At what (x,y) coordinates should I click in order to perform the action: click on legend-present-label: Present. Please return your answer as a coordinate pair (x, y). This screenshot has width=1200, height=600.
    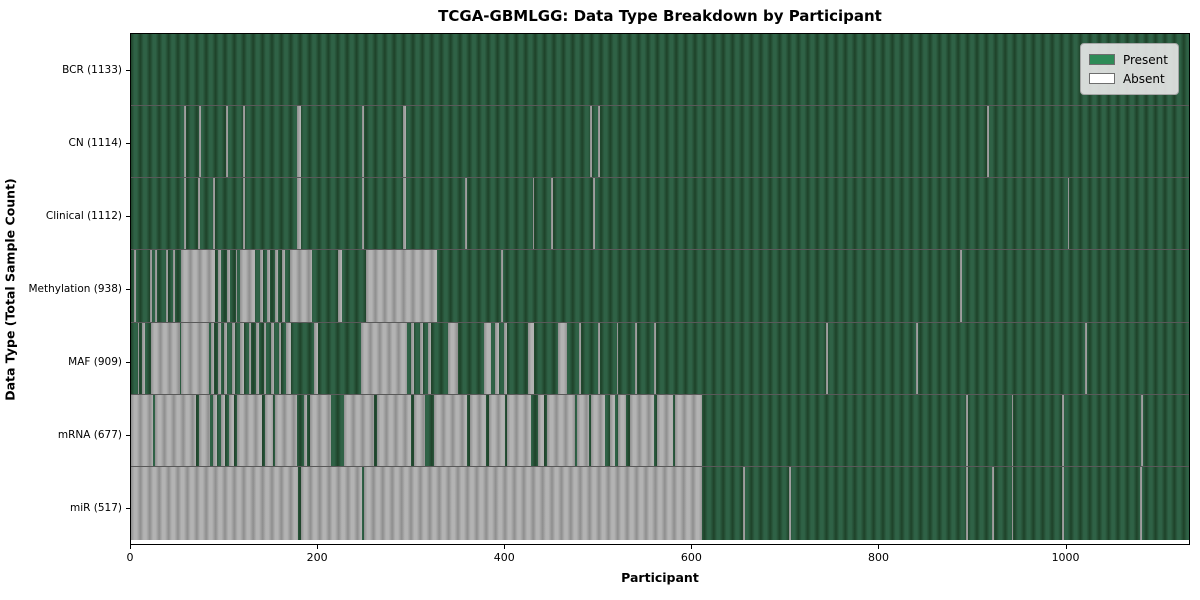
    Looking at the image, I should click on (1145, 59).